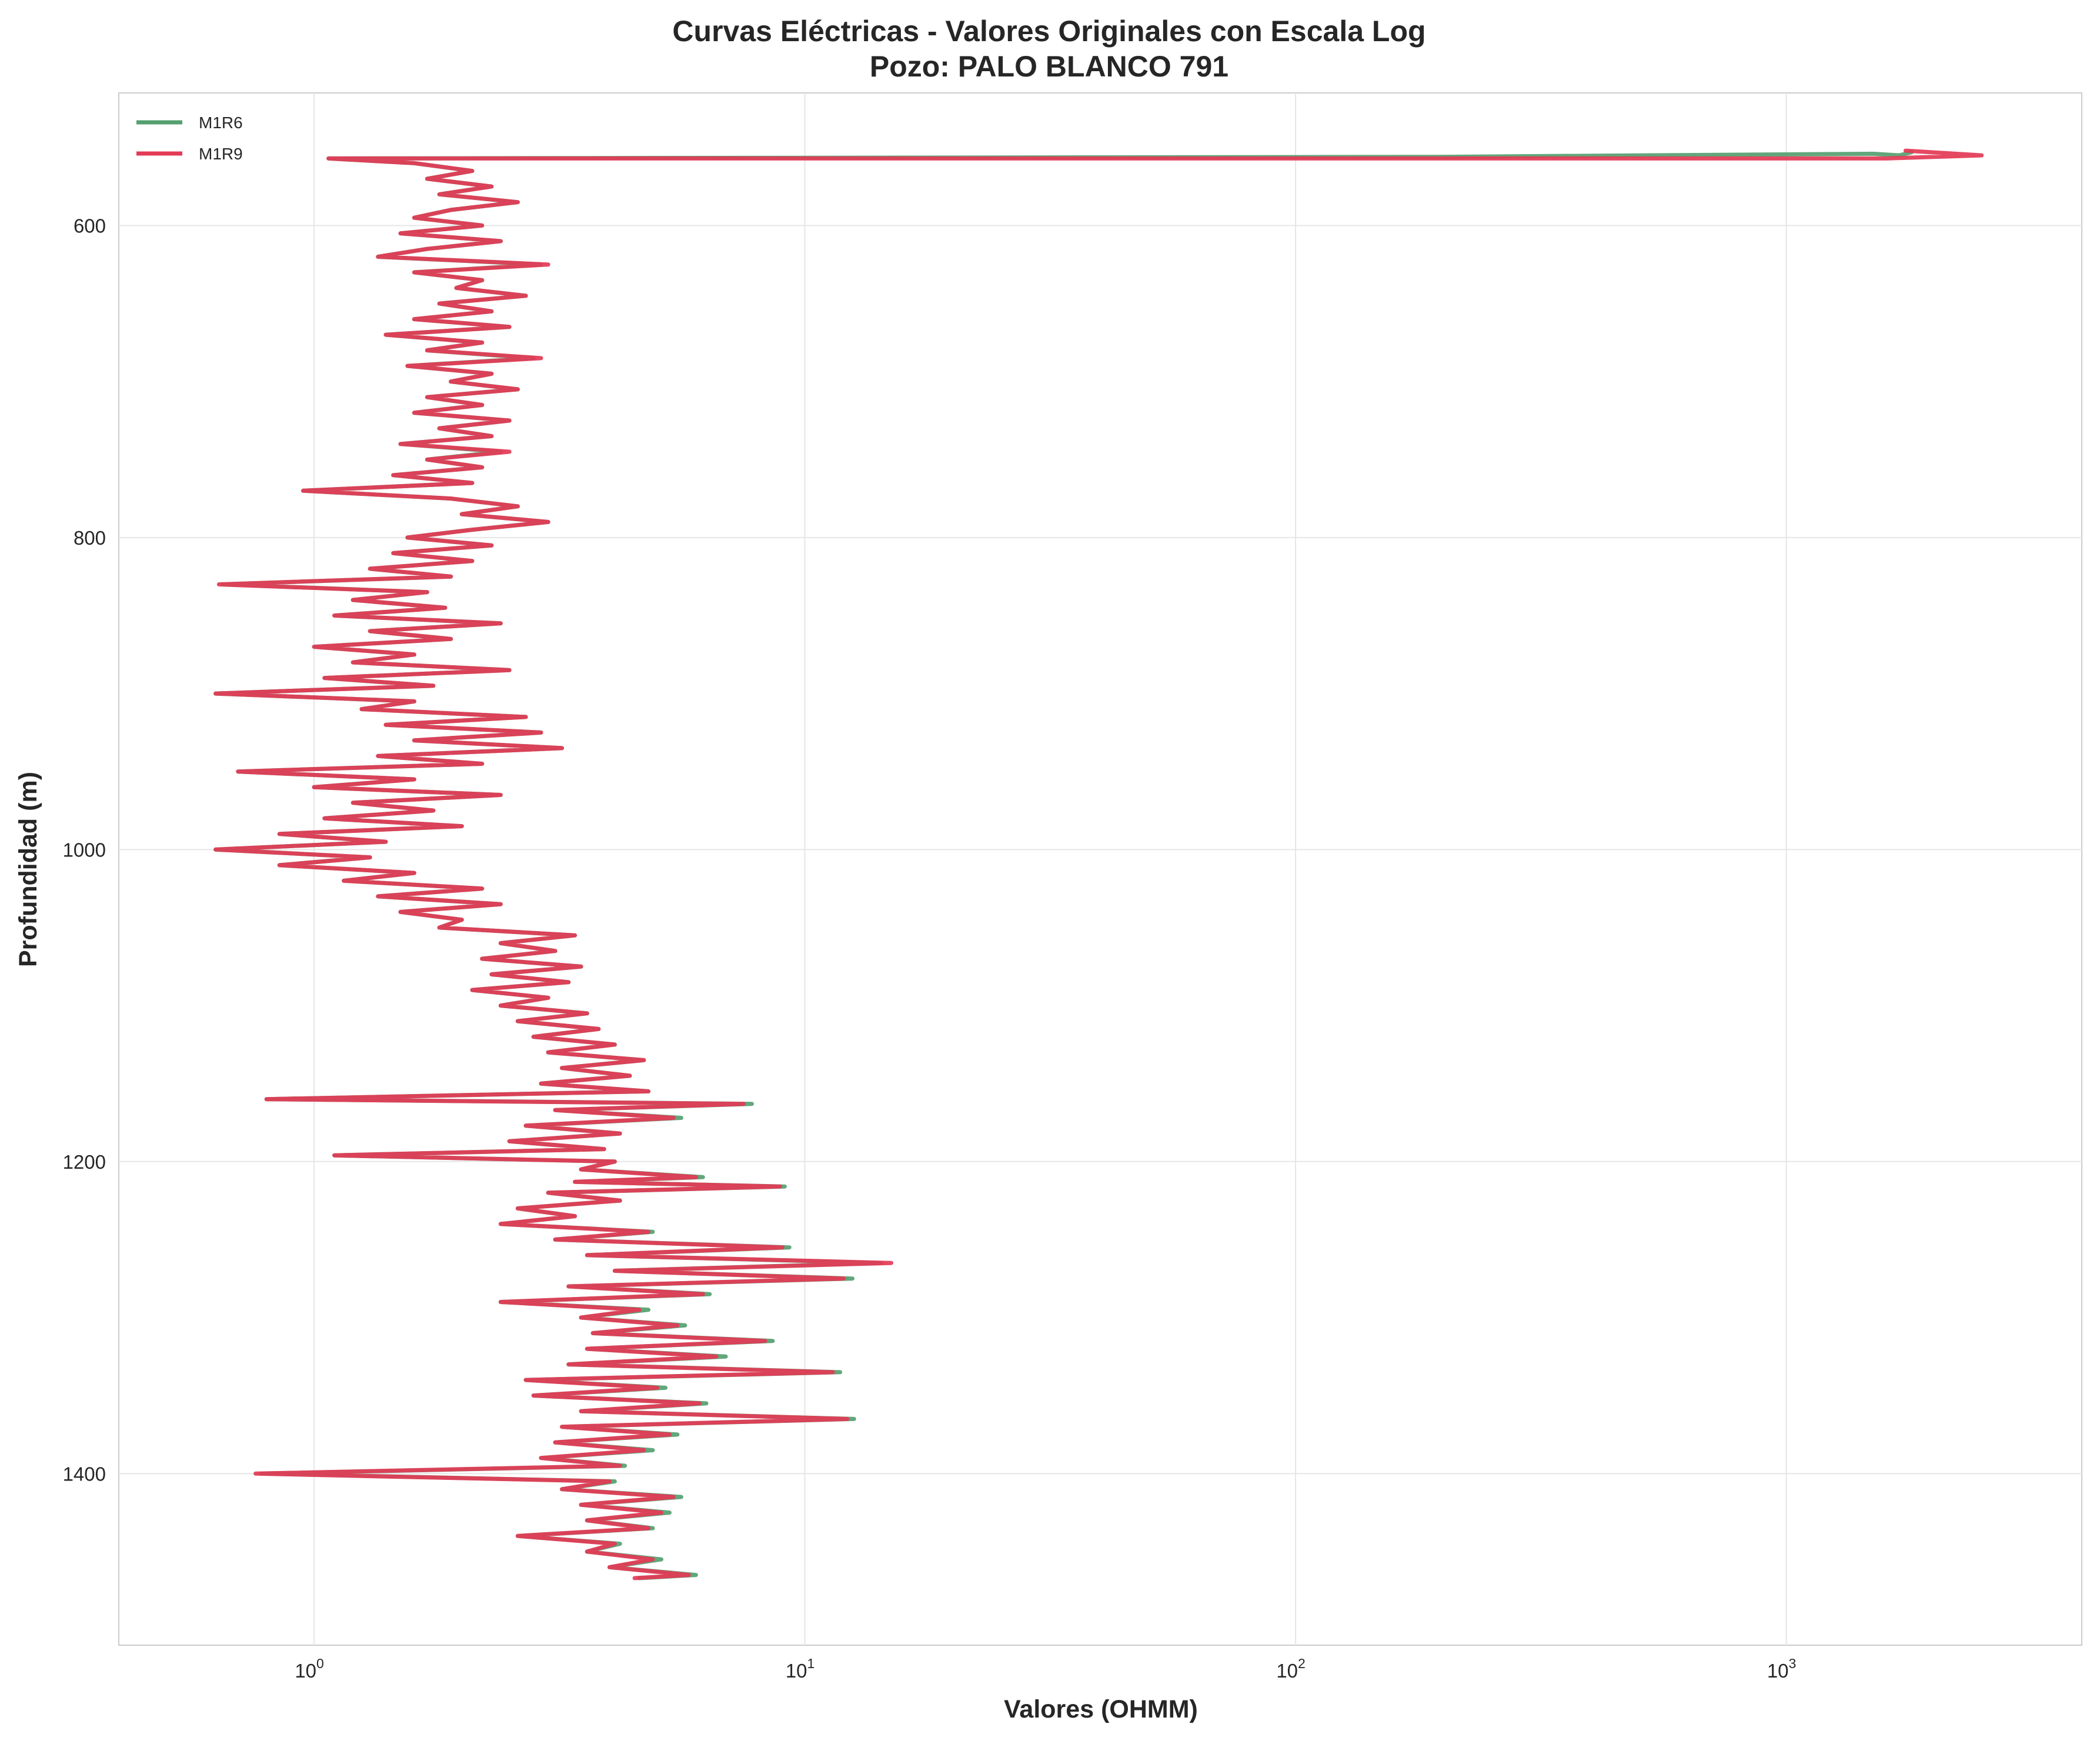 This screenshot has height=1744, width=2100. I want to click on y-axis-label: Profundidad (m), so click(28, 869).